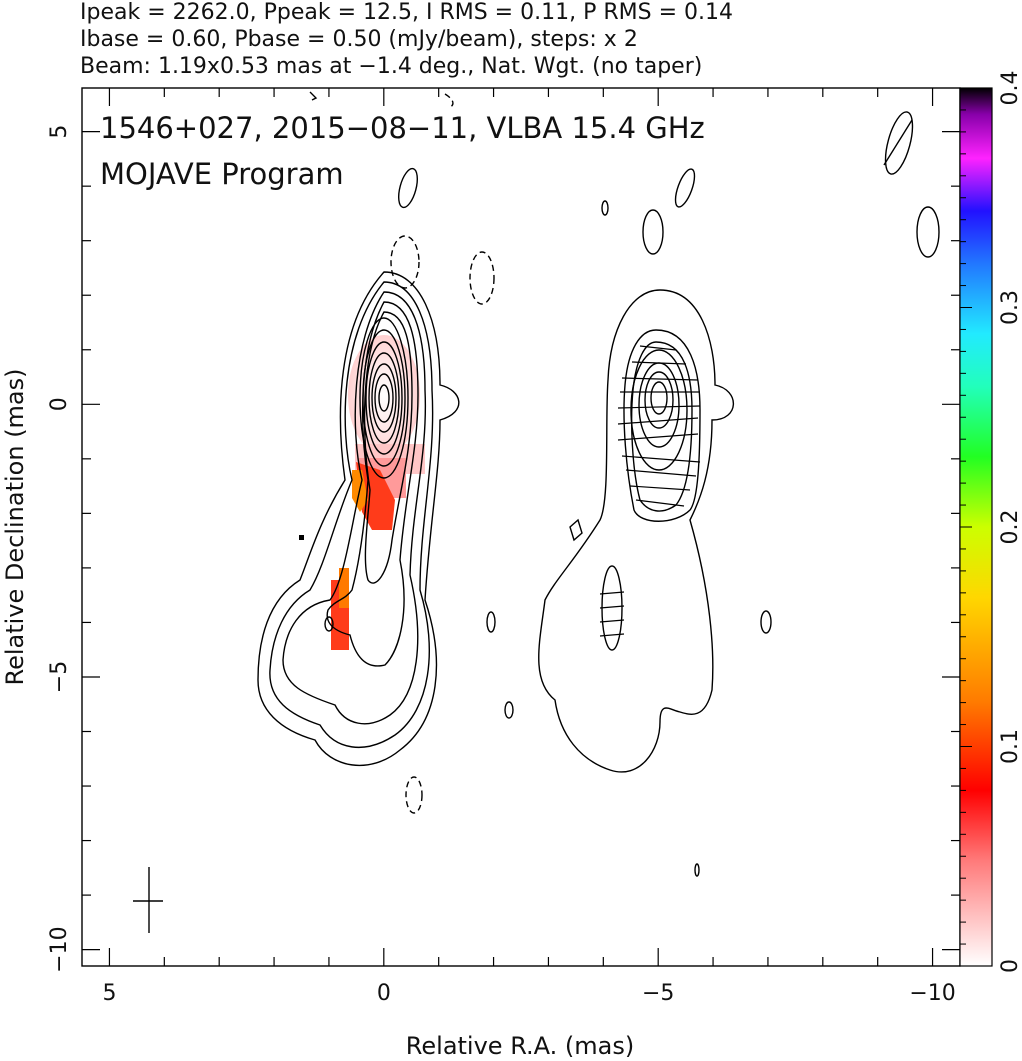  Describe the element at coordinates (1010, 88) in the screenshot. I see `colorbar-tick-label: 0.4` at that location.